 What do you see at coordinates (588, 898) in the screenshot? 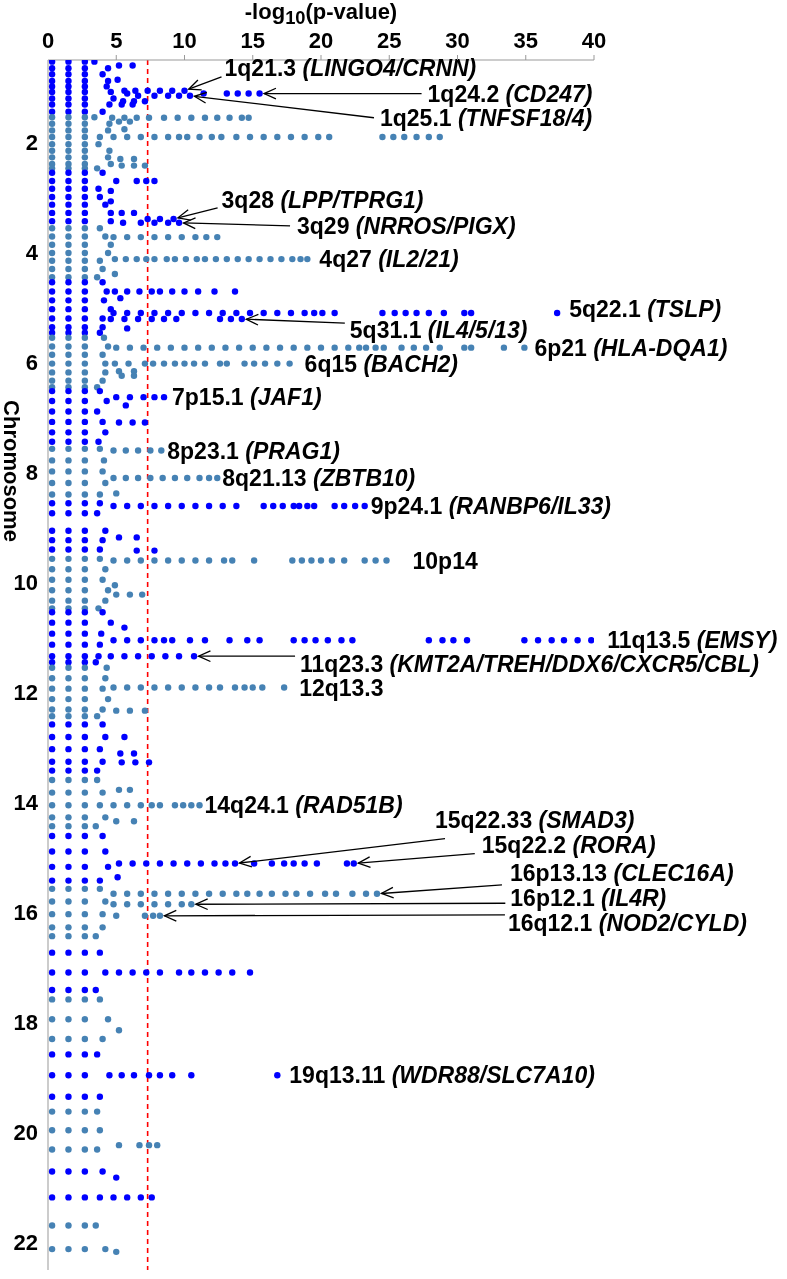
I see `annotation: 16p12.1 (IL4R)` at bounding box center [588, 898].